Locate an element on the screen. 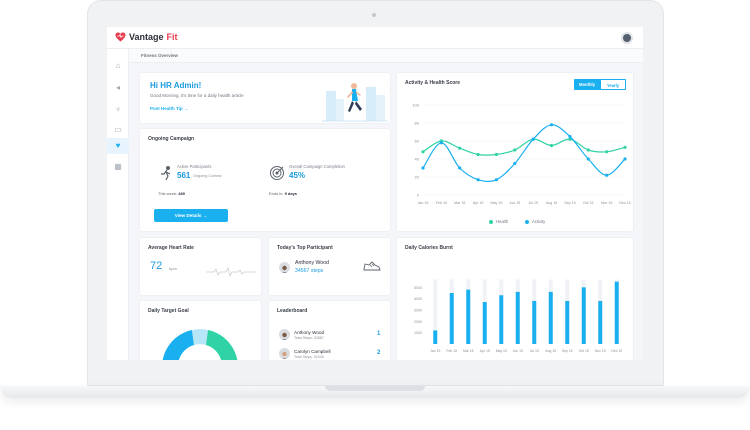 The image size is (750, 430). leaderboard-steps: Total Steps: 32345 is located at coordinates (309, 357).